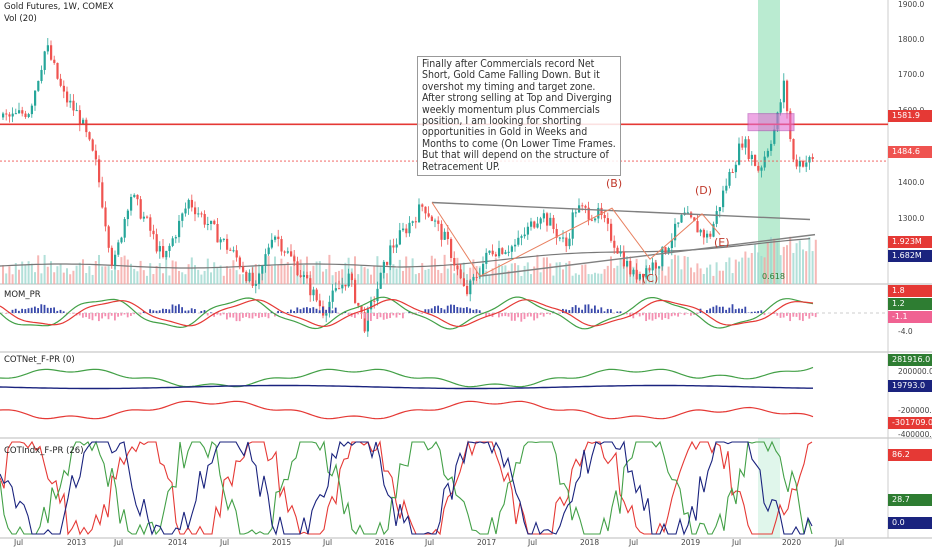 The height and width of the screenshot is (550, 932). What do you see at coordinates (59, 7) in the screenshot?
I see `chart-title: Gold Futures, 1W, COMEX` at bounding box center [59, 7].